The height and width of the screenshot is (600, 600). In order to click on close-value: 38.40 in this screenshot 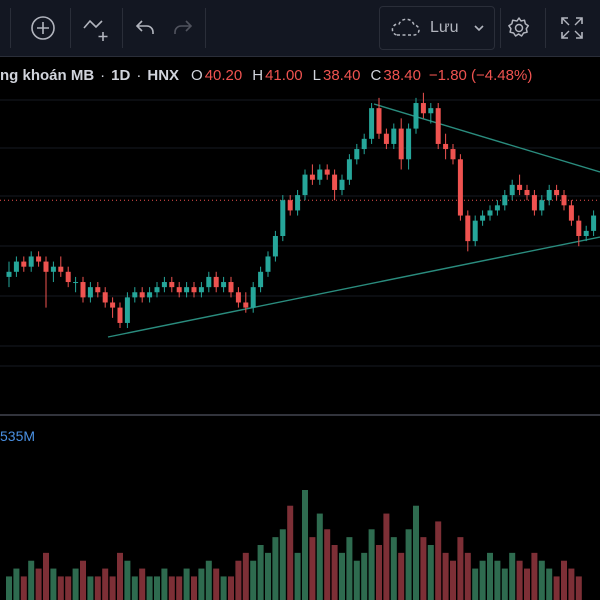, I will do `click(402, 75)`.